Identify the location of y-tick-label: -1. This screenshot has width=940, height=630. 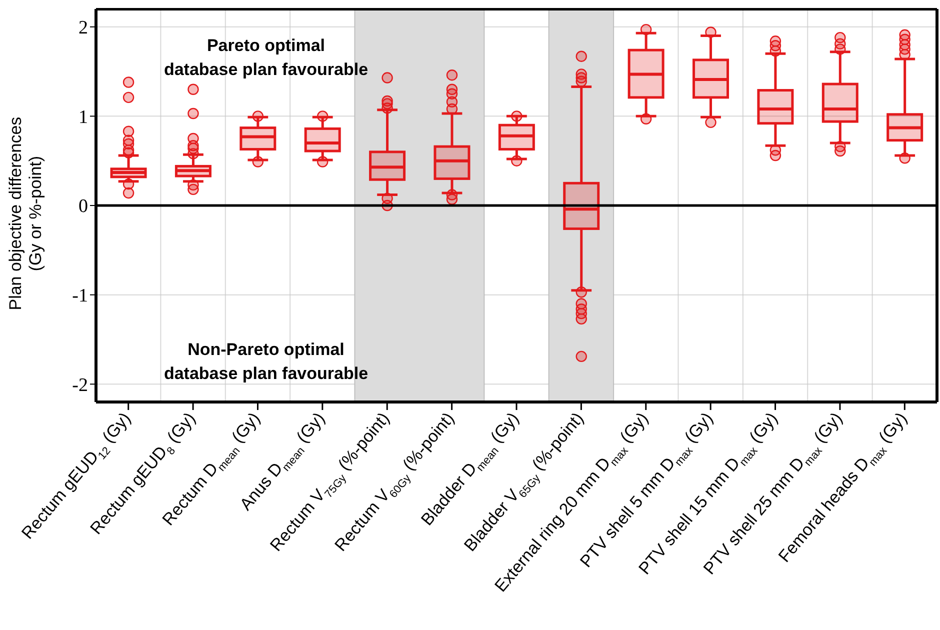
(80, 296).